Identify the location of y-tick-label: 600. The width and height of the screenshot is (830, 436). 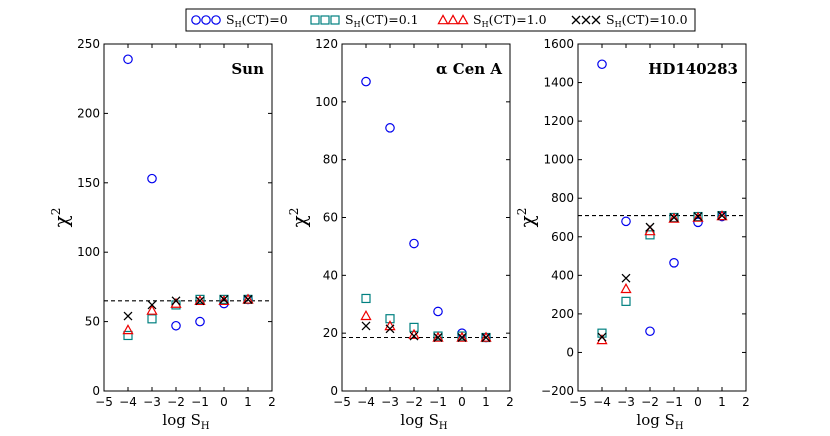
(562, 237).